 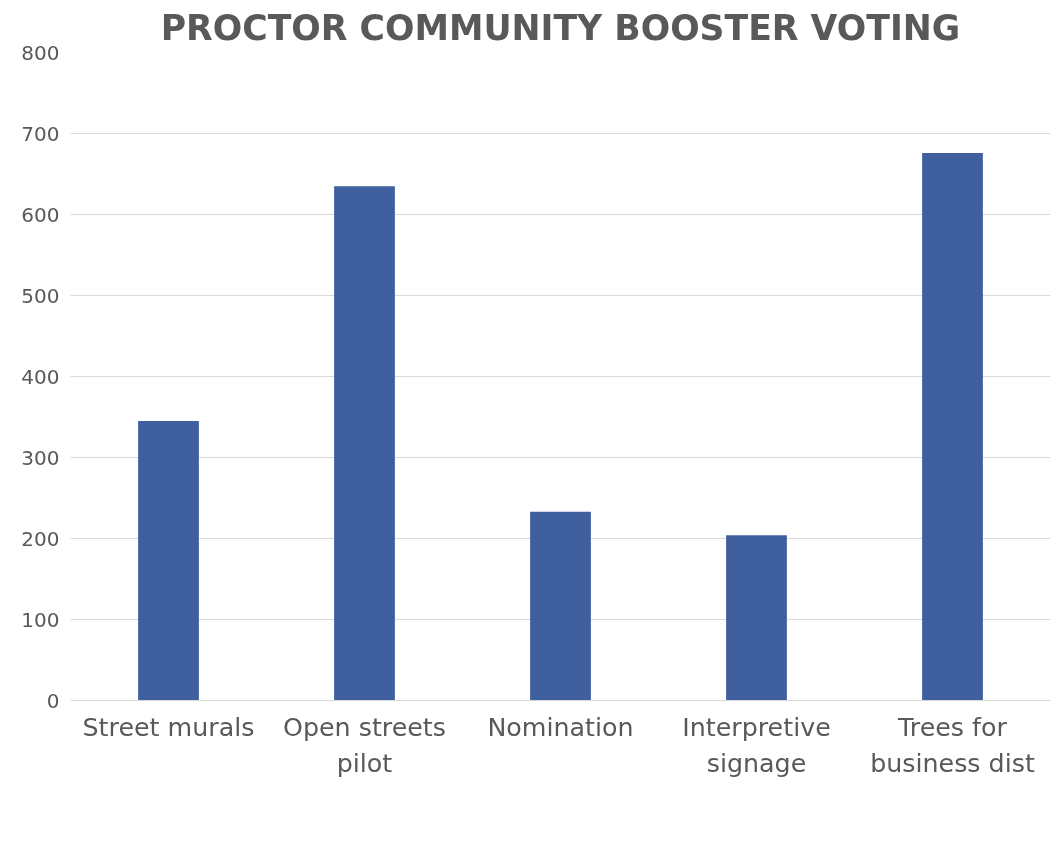 What do you see at coordinates (168, 726) in the screenshot?
I see `x-tick-label: Street murals` at bounding box center [168, 726].